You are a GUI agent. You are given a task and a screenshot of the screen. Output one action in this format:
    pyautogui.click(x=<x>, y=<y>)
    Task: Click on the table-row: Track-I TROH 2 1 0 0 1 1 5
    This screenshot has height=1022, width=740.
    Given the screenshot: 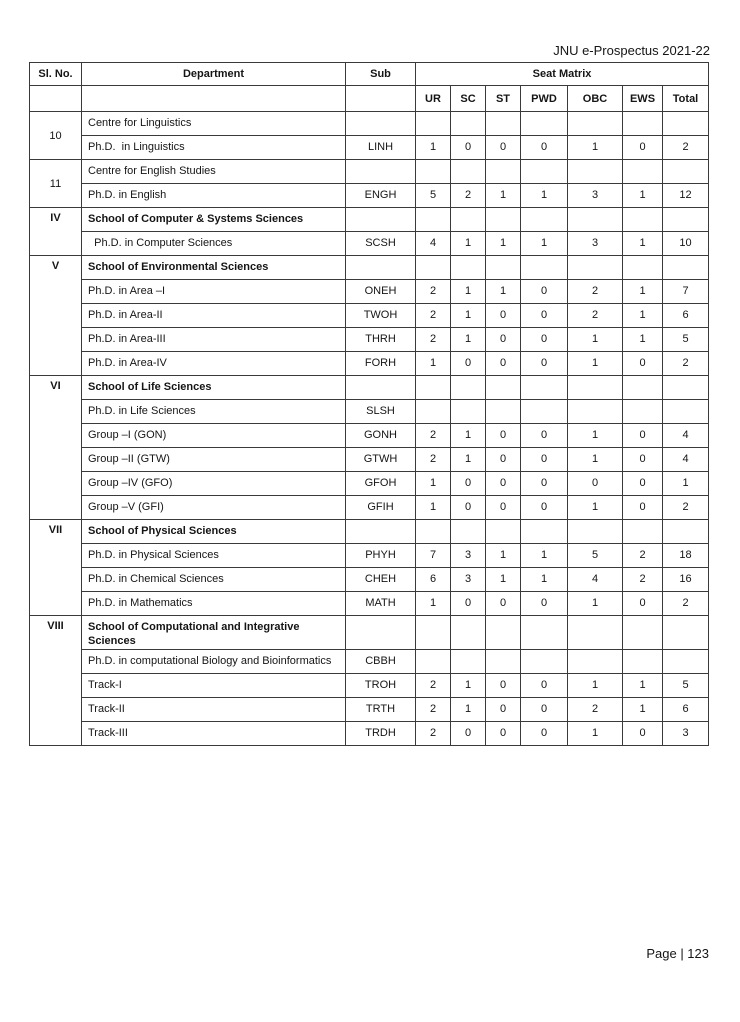 What is the action you would take?
    pyautogui.click(x=370, y=685)
    